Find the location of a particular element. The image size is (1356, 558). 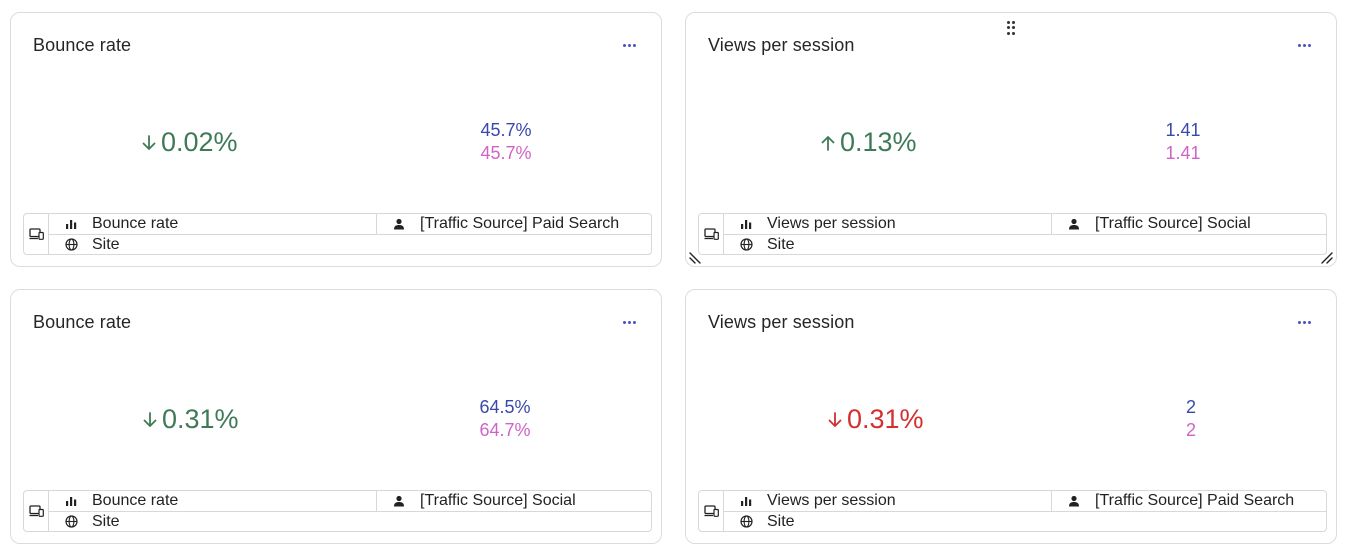

comparison-values: 1.41 1.41 is located at coordinates (1183, 142).